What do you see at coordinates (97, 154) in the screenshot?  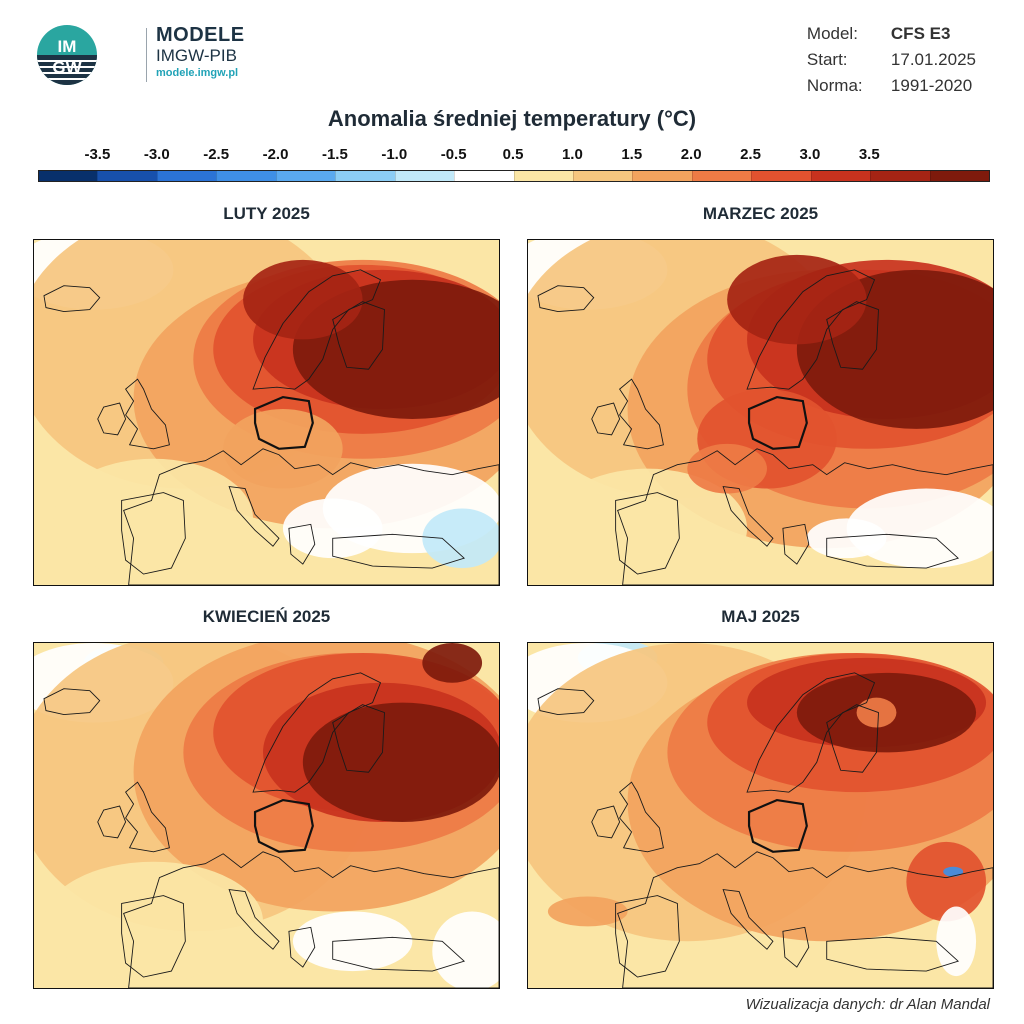 I see `colorbar-tick-label: -3.5` at bounding box center [97, 154].